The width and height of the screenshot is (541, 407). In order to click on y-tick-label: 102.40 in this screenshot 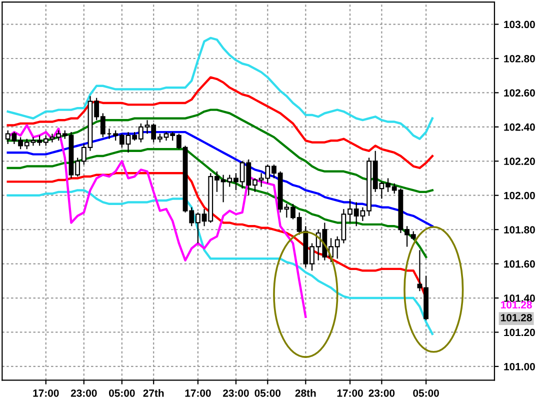, I will do `click(519, 127)`.